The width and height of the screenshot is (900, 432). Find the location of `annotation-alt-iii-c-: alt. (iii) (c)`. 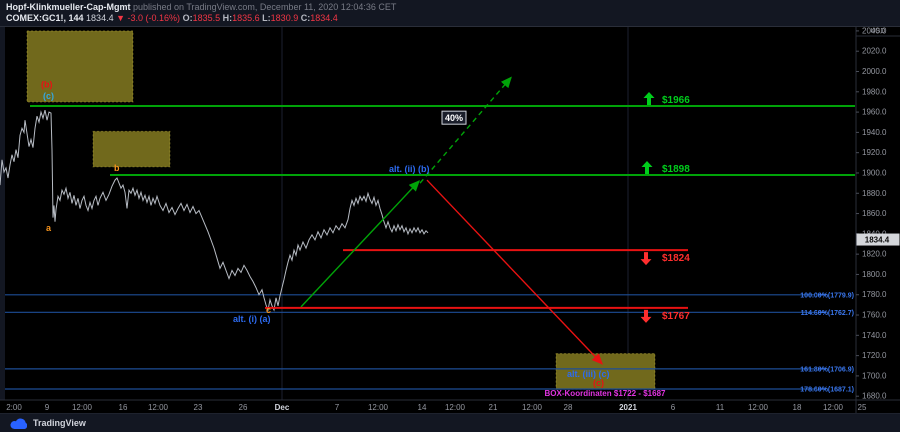

annotation-alt-iii-c-: alt. (iii) (c) is located at coordinates (588, 374).